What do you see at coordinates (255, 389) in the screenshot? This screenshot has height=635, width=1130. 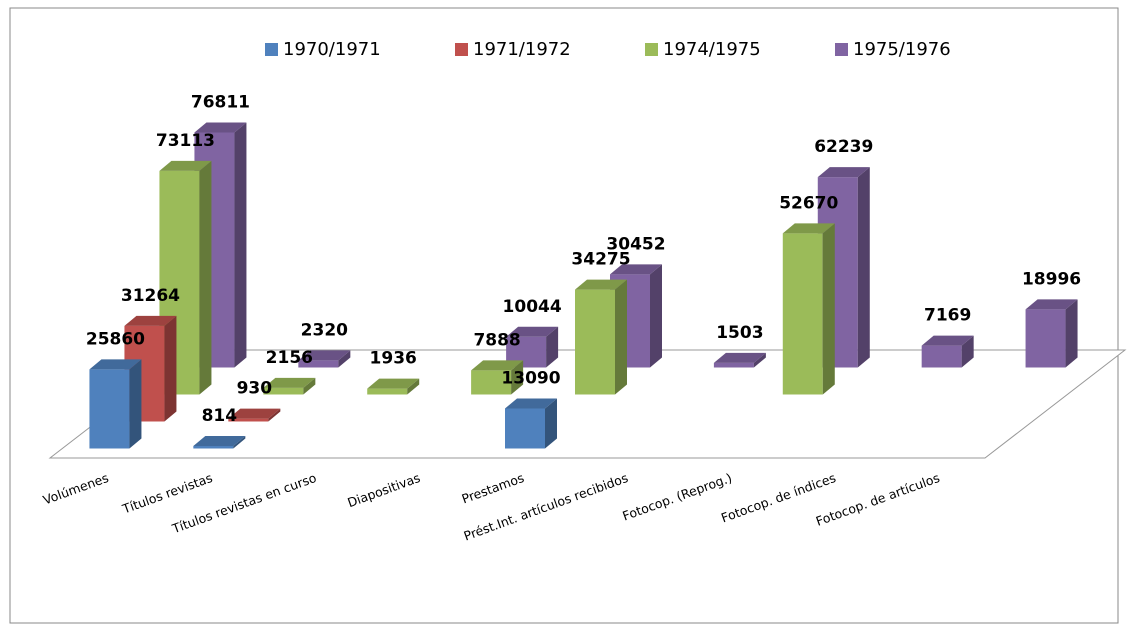 I see `data-label: 930` at bounding box center [255, 389].